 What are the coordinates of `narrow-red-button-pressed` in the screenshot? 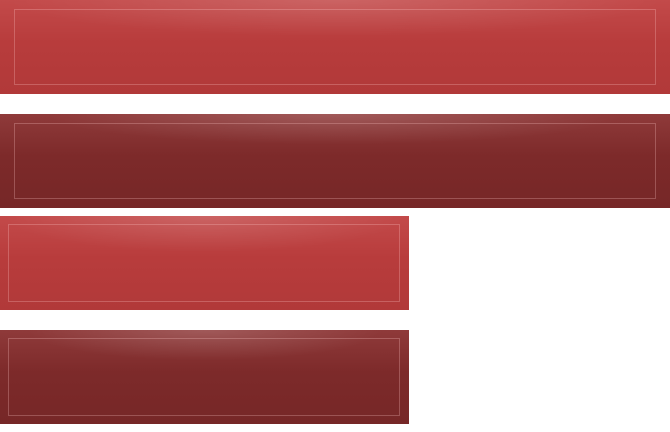 It's located at (204, 377).